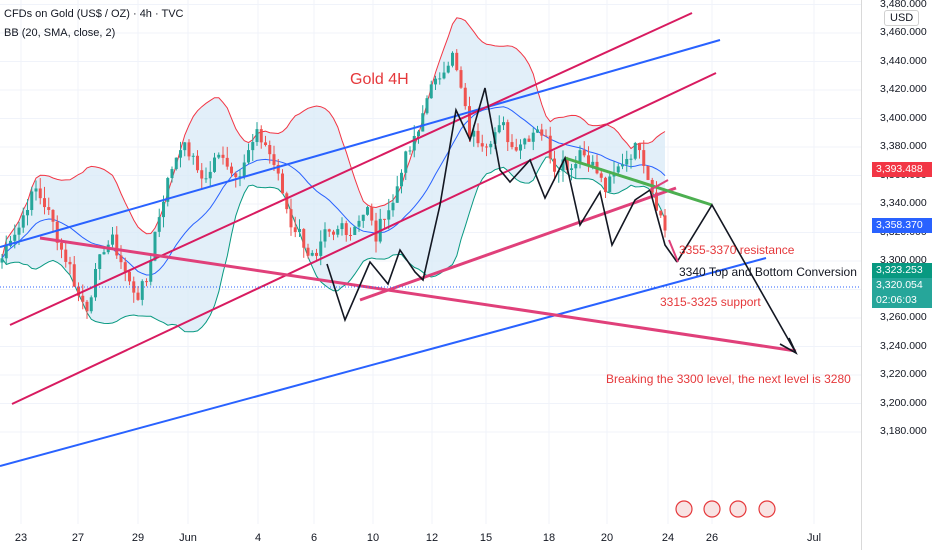  I want to click on price-tag-last: 3,323.253, so click(902, 270).